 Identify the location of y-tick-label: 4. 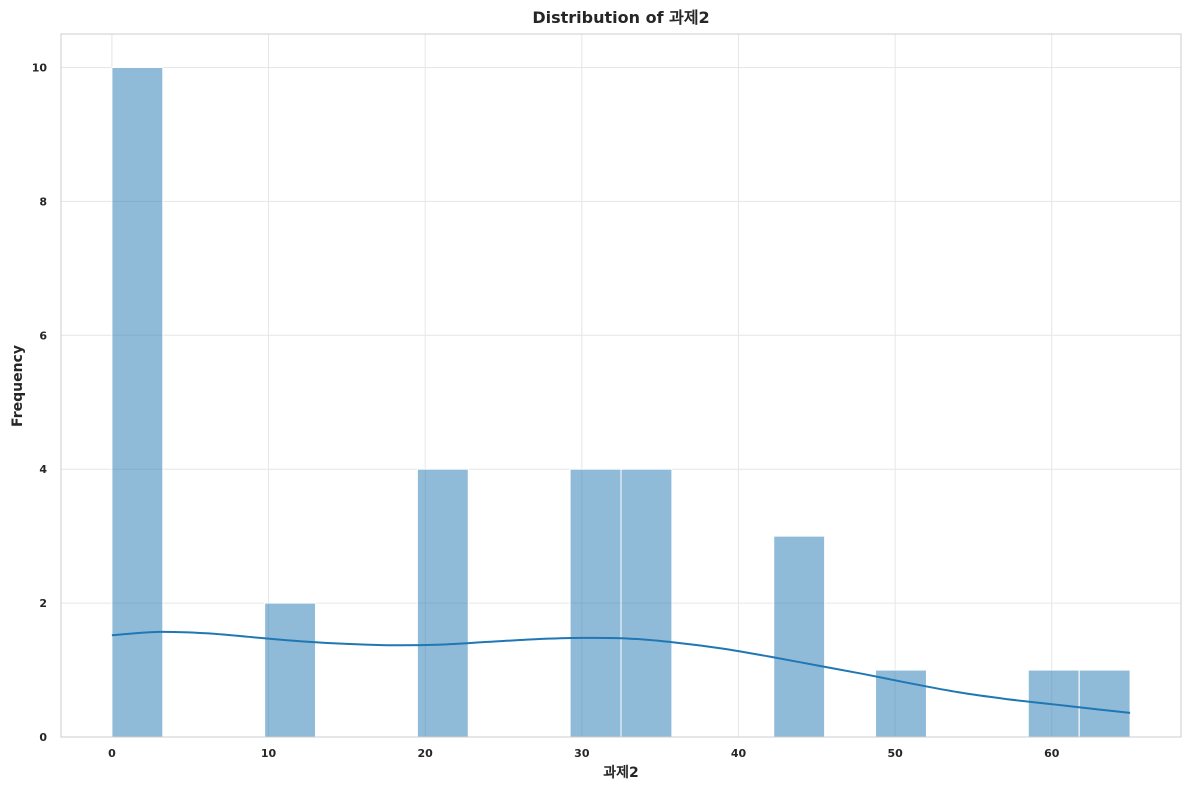
(43, 469).